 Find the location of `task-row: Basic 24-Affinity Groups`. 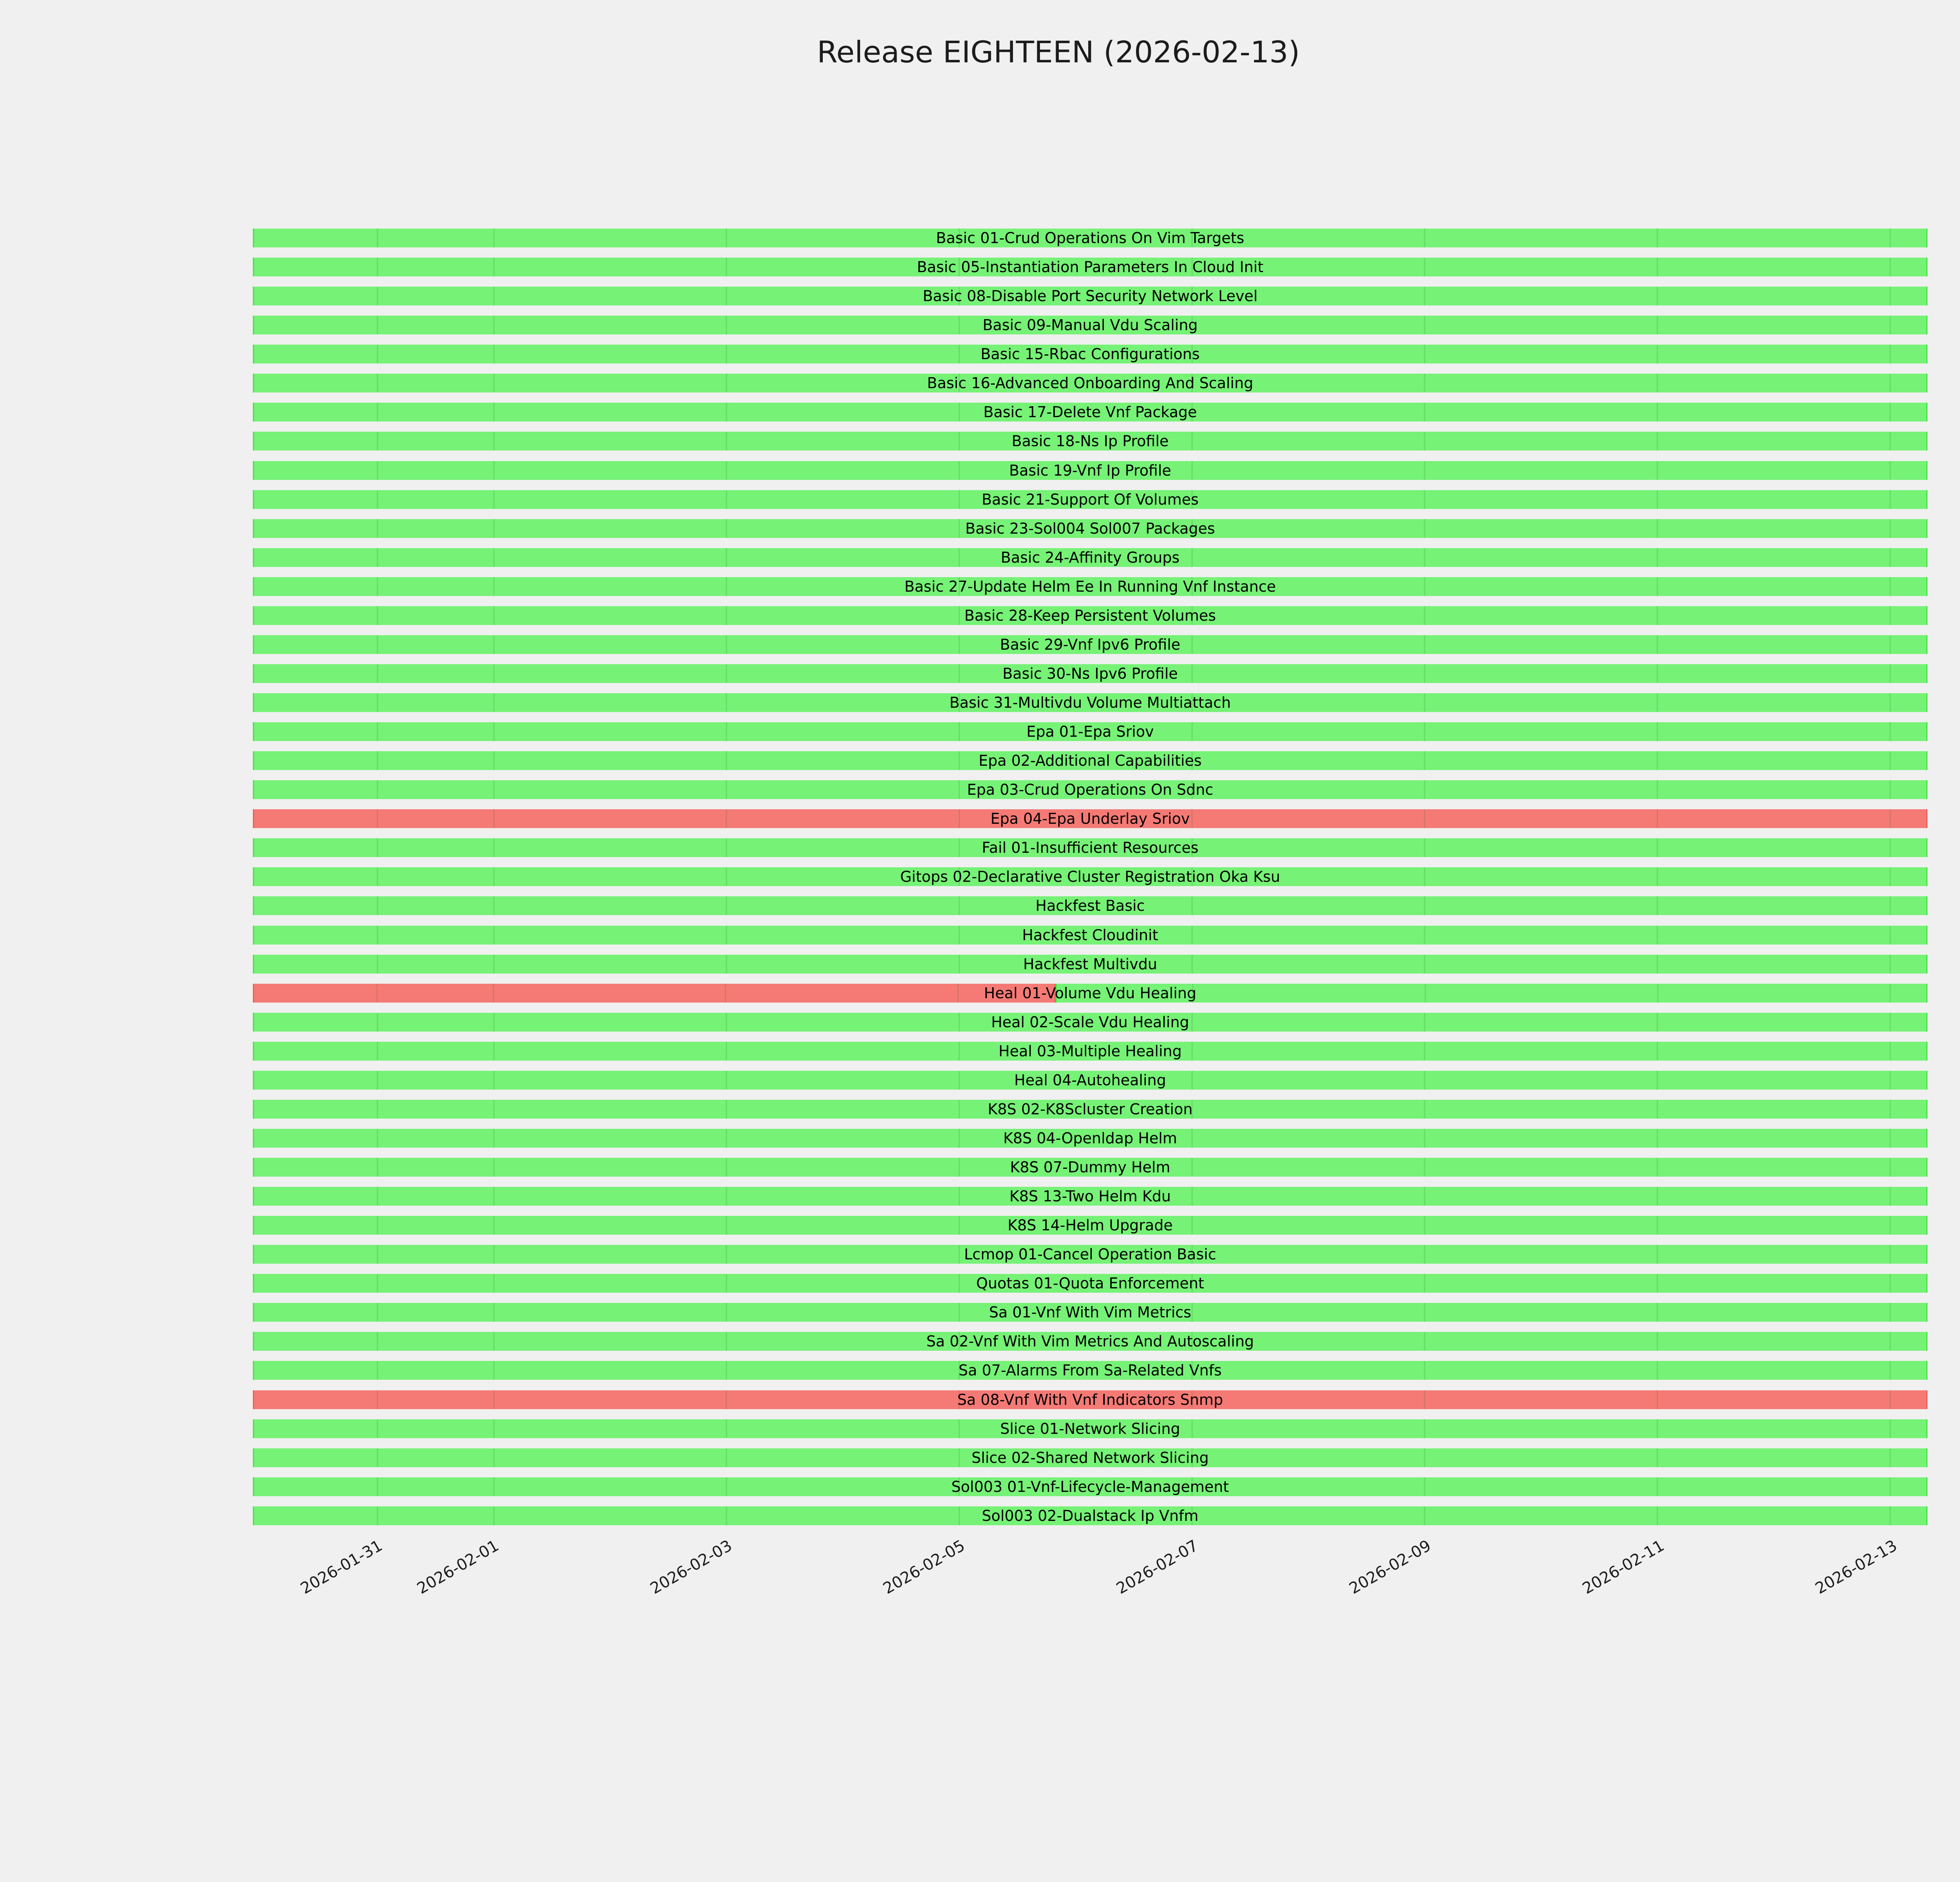

task-row: Basic 24-Affinity Groups is located at coordinates (1090, 557).